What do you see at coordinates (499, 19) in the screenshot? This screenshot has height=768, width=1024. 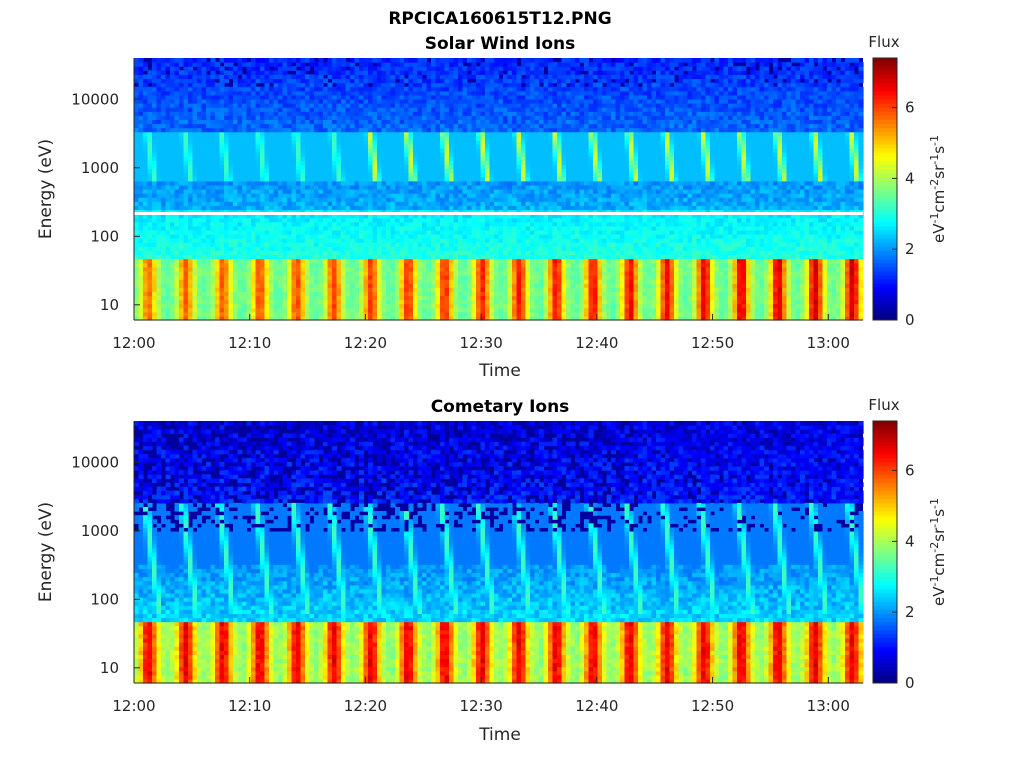 I see `figure-title: RPCICA160615T12.PNG` at bounding box center [499, 19].